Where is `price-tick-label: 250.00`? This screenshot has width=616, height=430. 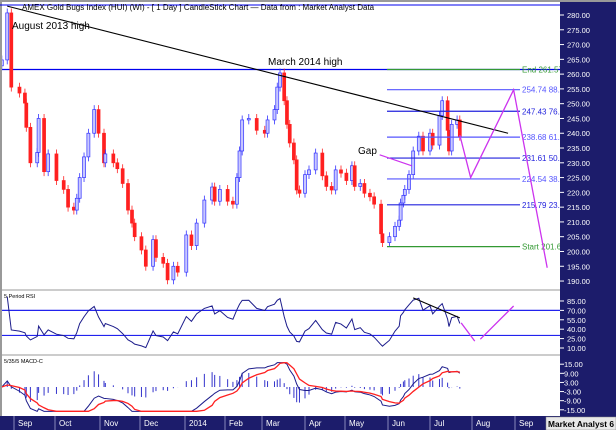 price-tick-label: 250.00 is located at coordinates (578, 104).